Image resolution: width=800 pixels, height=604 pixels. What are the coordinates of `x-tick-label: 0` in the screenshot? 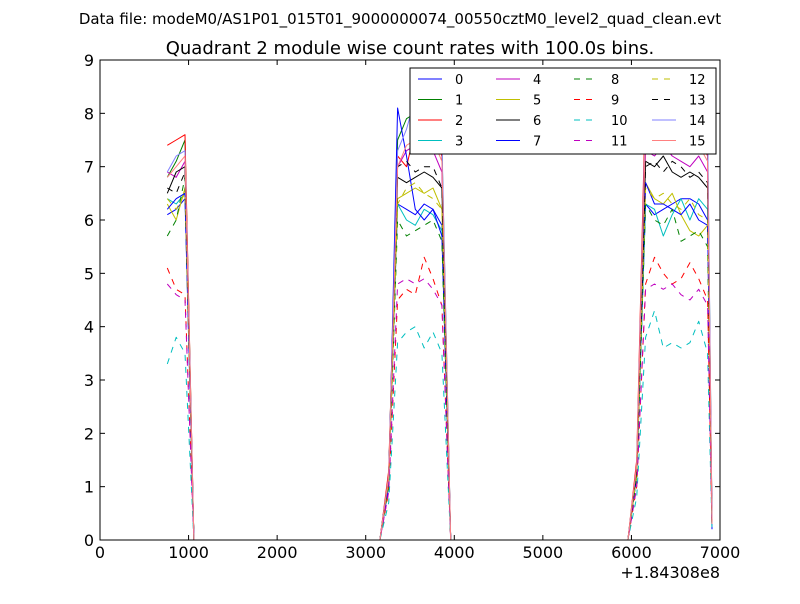 It's located at (100, 552).